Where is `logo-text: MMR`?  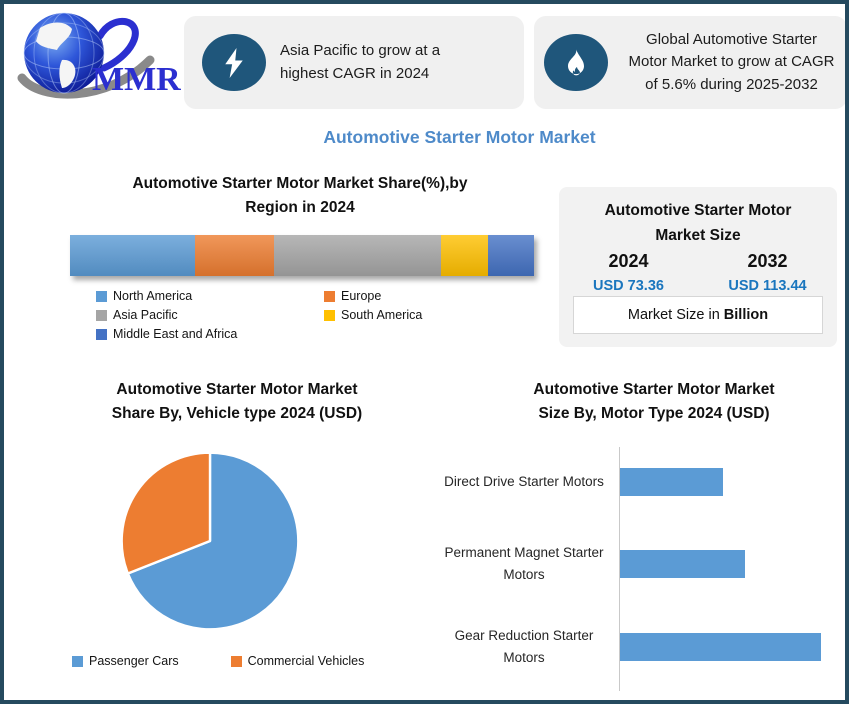 logo-text: MMR is located at coordinates (136, 79).